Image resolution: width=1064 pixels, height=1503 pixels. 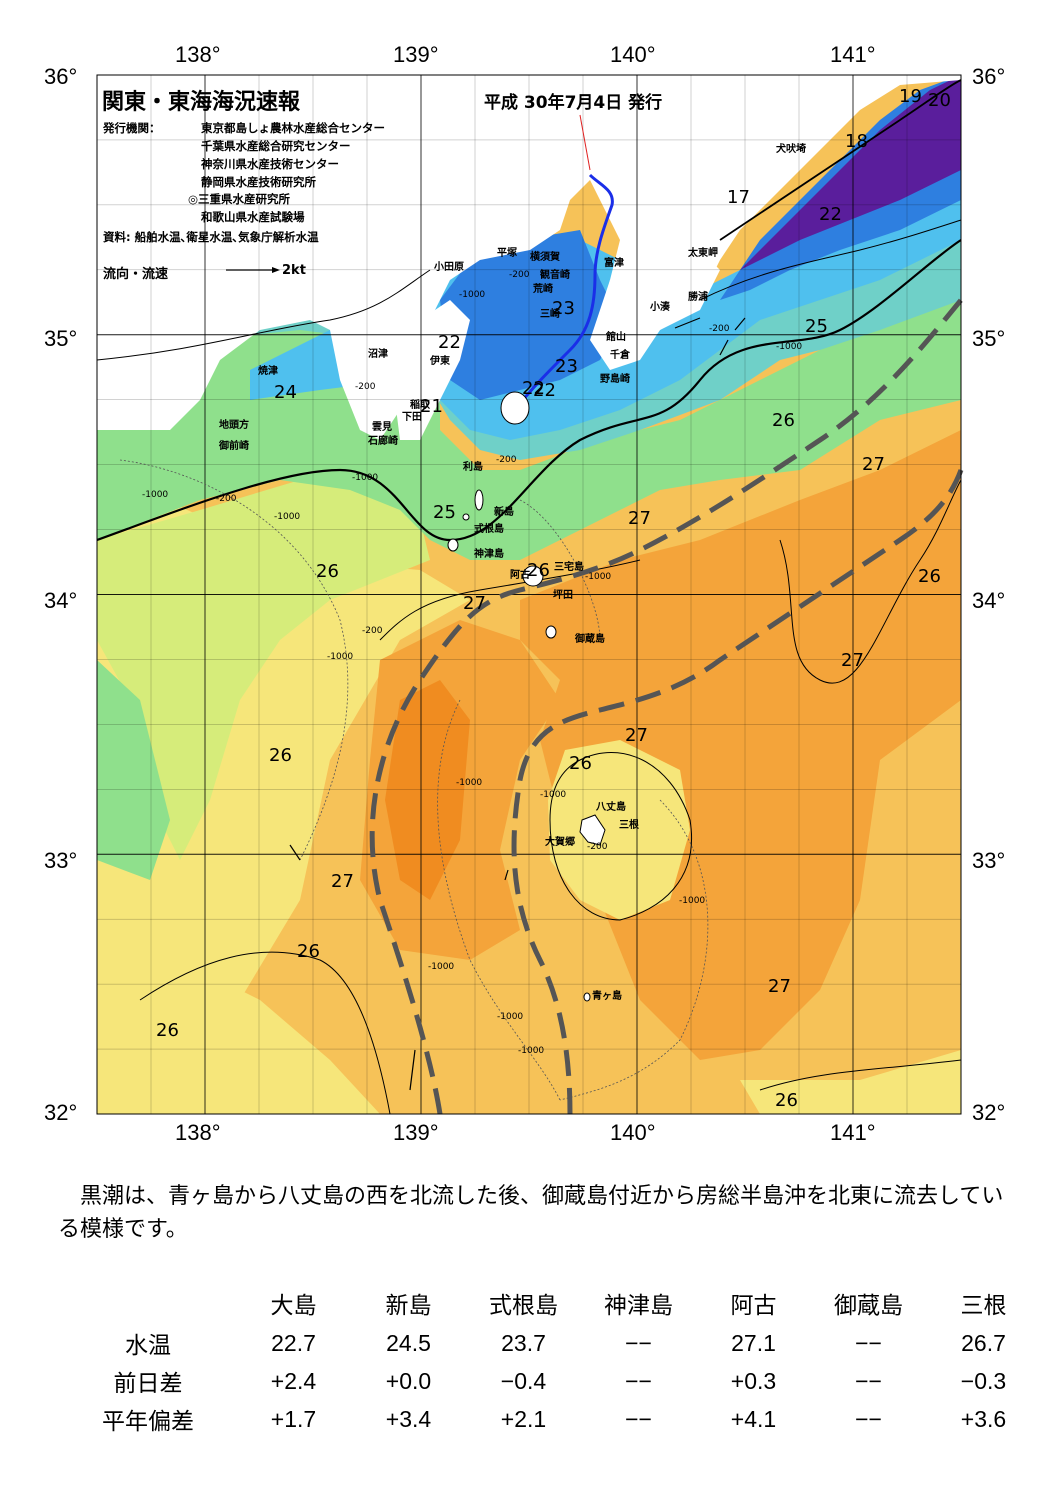 I want to click on place-aogashima: 青ヶ島, so click(x=607, y=996).